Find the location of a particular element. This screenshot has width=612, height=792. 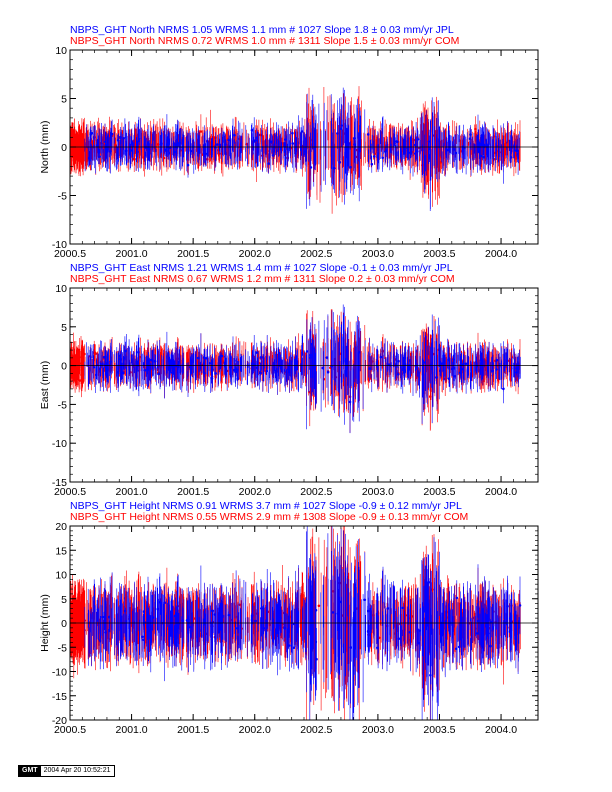

y-tick-label: -5 is located at coordinates (62, 648).